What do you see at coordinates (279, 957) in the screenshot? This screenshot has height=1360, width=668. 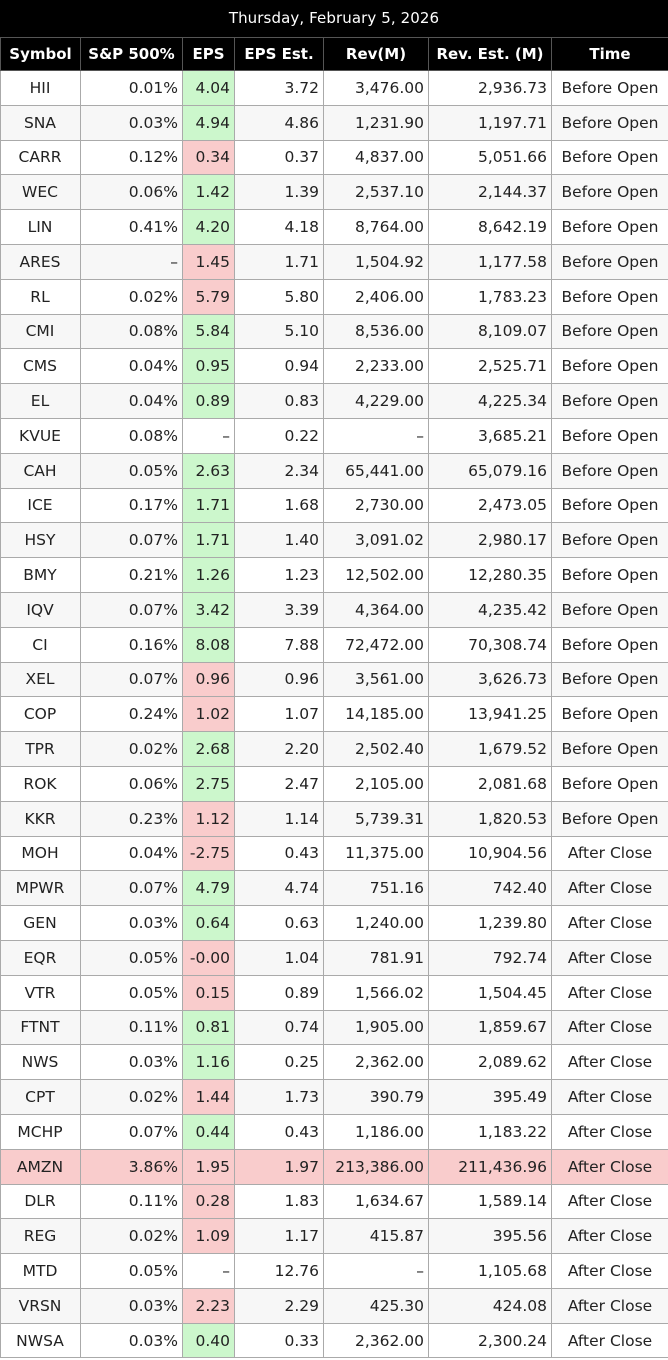 I see `eps-estimate-cell: 1.04` at bounding box center [279, 957].